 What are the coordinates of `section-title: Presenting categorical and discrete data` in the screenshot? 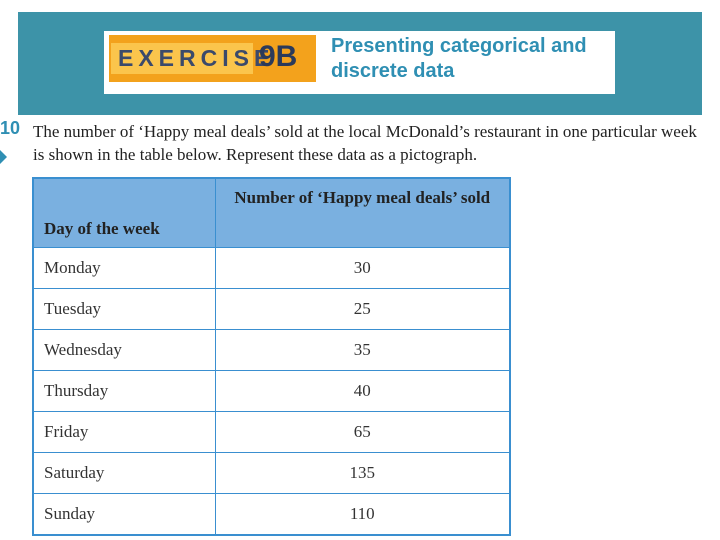 It's located at (459, 58).